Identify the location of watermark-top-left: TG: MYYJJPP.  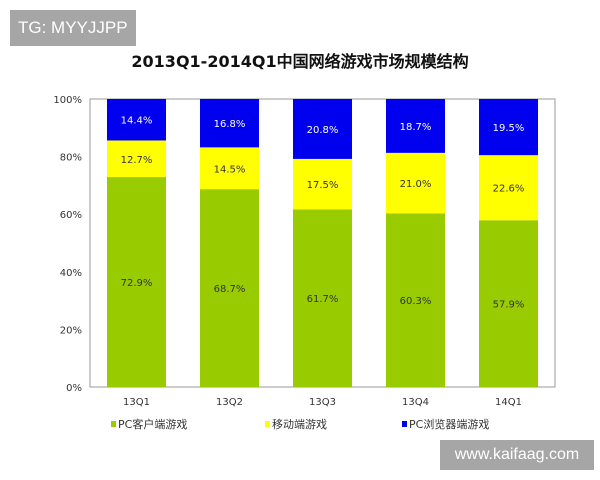
(73, 28).